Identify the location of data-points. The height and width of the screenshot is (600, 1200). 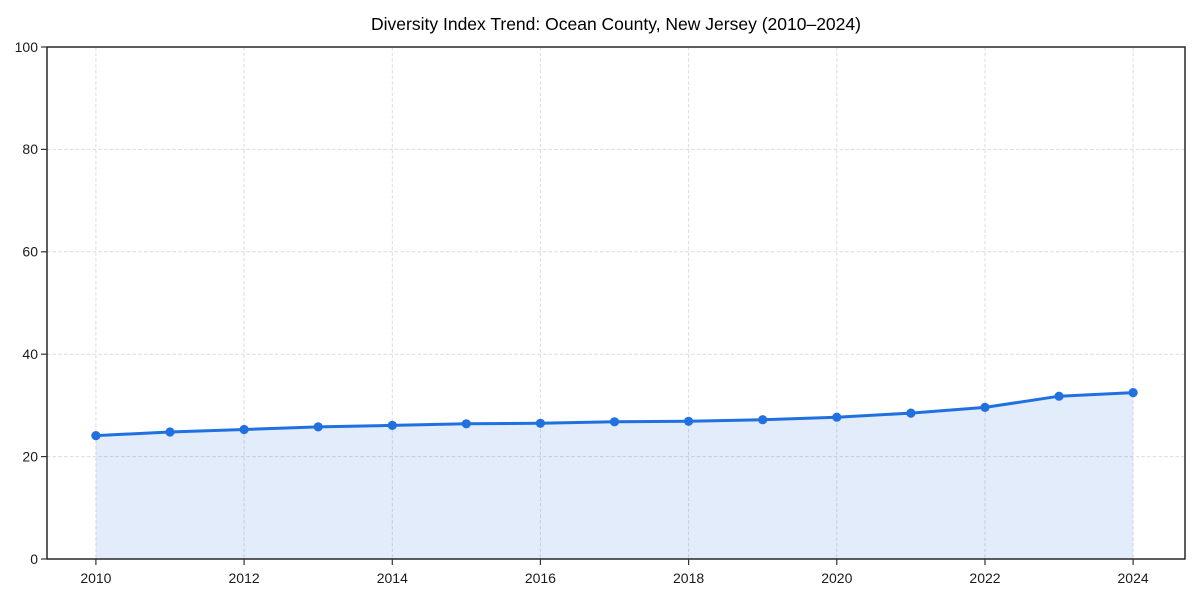
(614, 414).